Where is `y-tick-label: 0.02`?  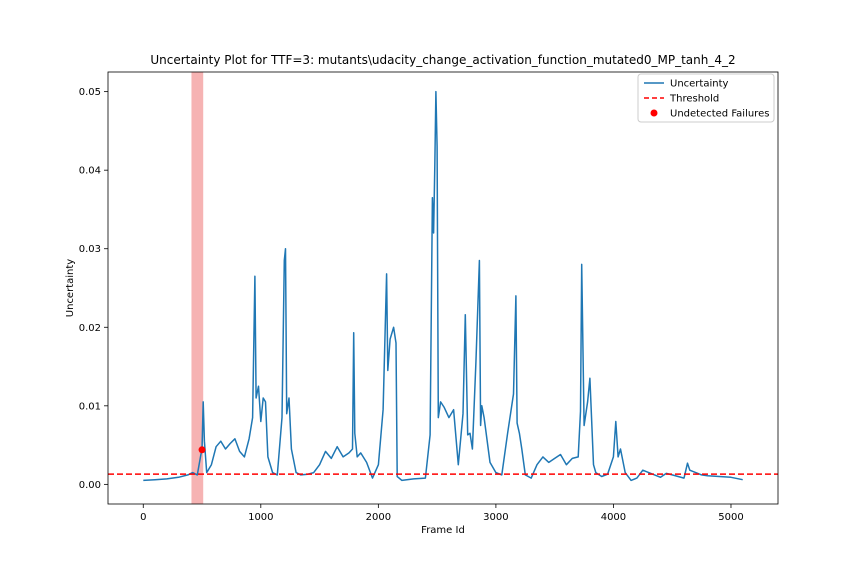
y-tick-label: 0.02 is located at coordinates (90, 328).